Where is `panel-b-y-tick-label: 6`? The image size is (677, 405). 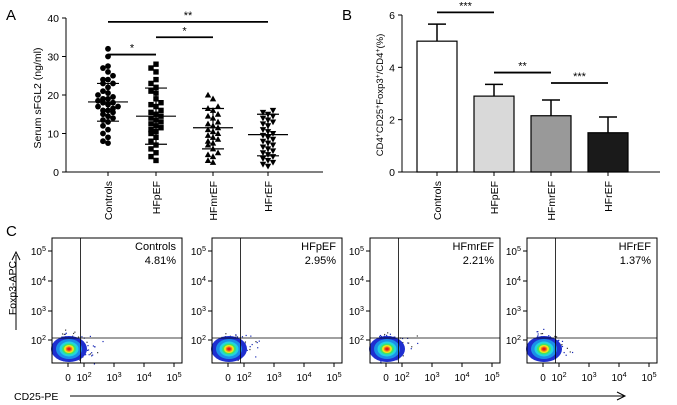
panel-b-y-tick-label: 6 is located at coordinates (392, 16).